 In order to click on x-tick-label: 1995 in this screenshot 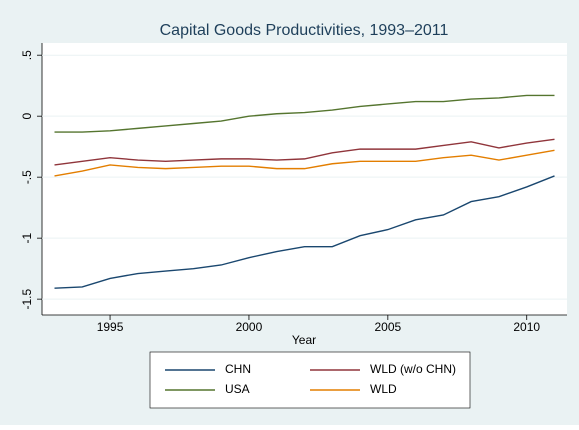, I will do `click(110, 327)`.